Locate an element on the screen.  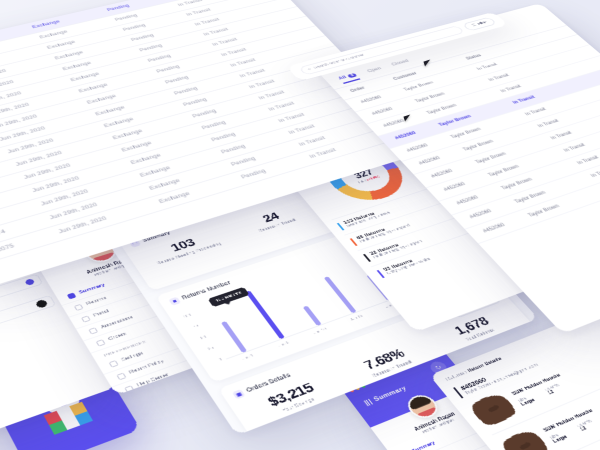
stat-pct-transit: 7.68% Returns in Transit is located at coordinates (387, 363).